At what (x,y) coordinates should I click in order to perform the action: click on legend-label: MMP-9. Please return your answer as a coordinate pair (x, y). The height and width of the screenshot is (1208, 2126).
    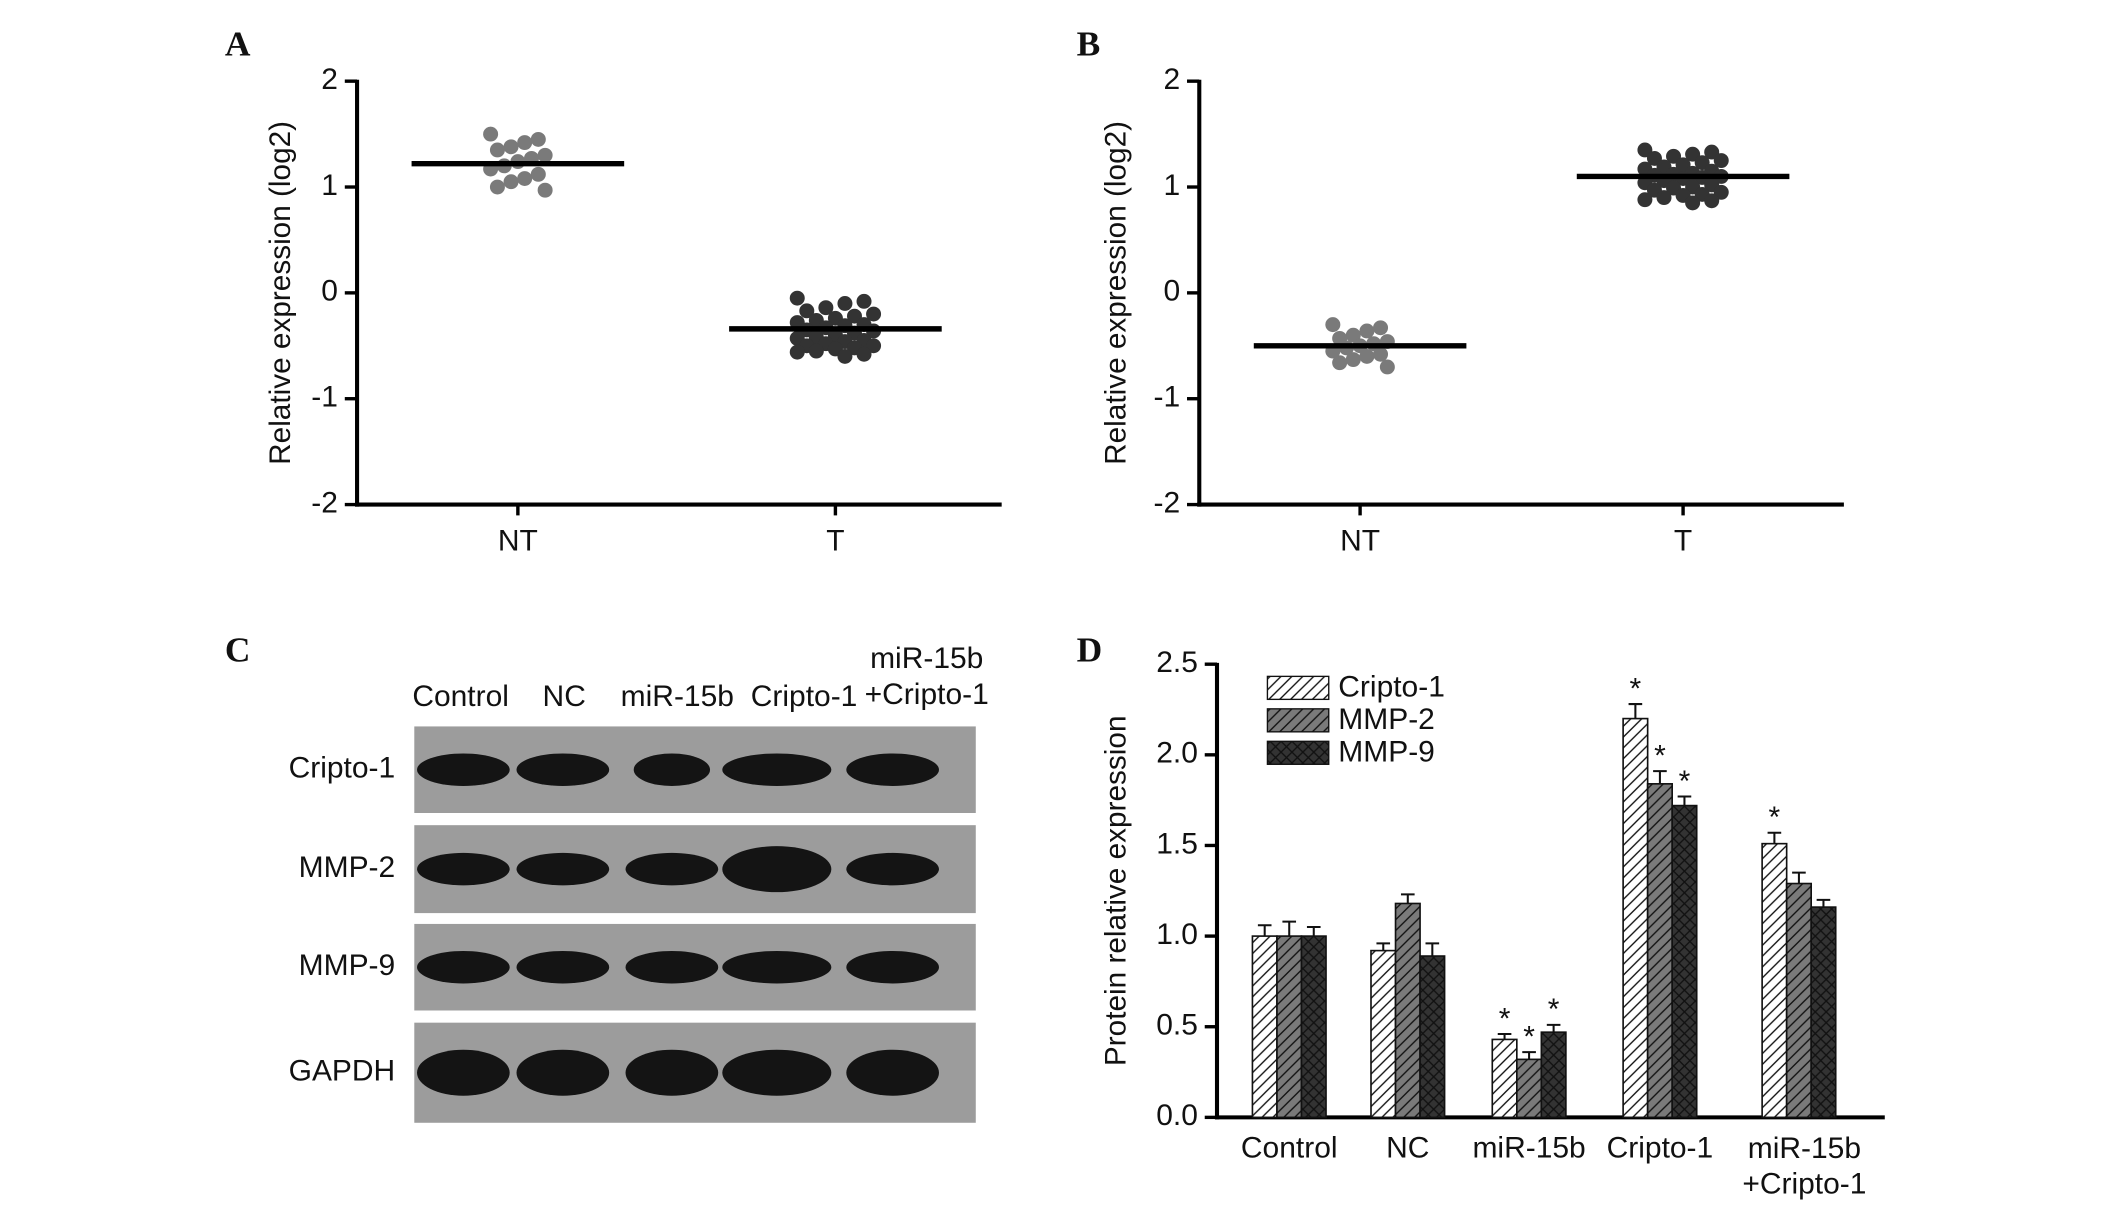
    Looking at the image, I should click on (1386, 751).